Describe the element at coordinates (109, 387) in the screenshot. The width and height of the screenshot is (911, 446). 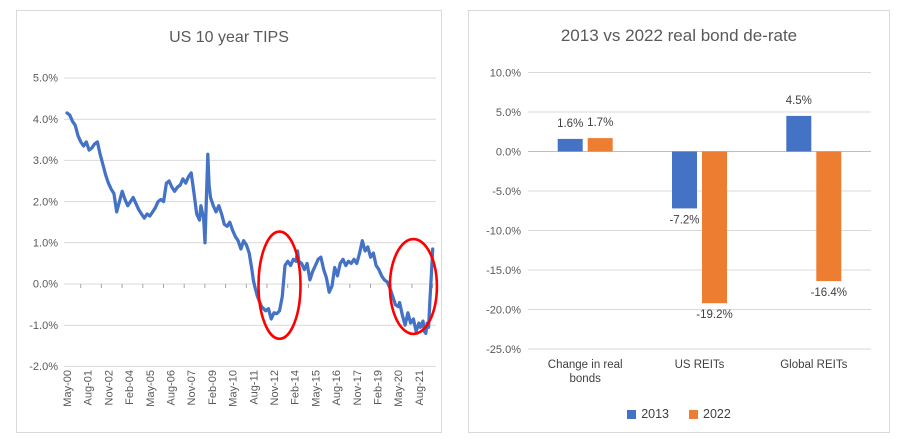
I see `x-tick-label: Nov-02` at that location.